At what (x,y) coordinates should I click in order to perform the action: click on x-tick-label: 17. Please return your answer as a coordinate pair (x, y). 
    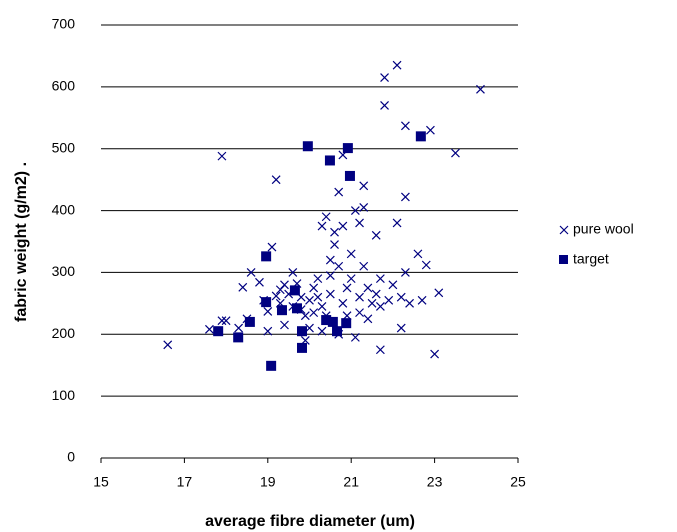
    Looking at the image, I should click on (185, 482).